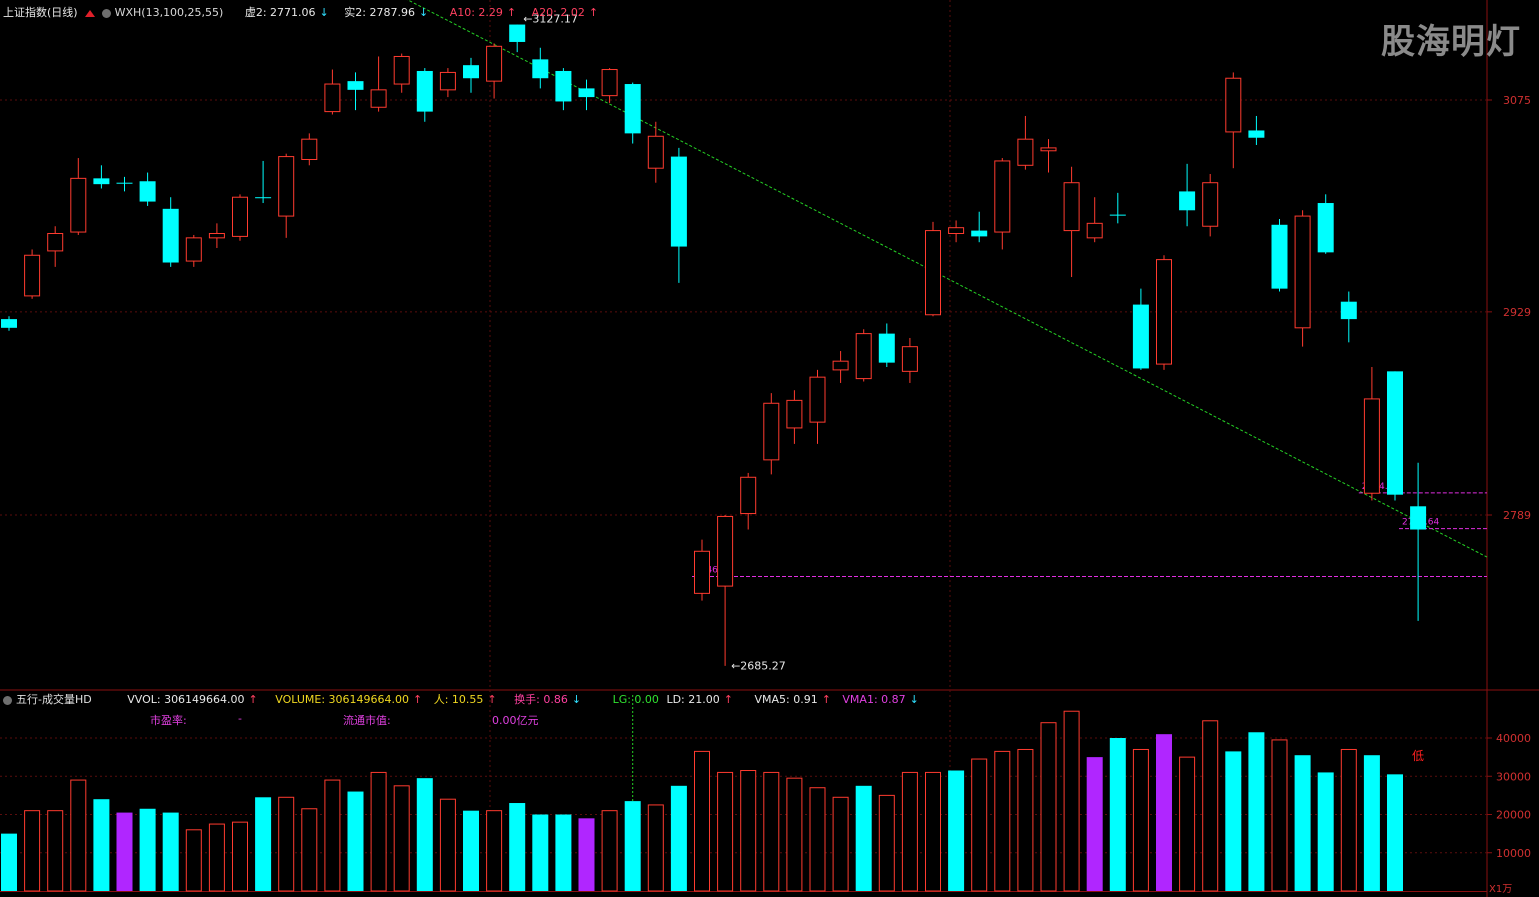  I want to click on a10-value: A10: 2.29 ↑, so click(483, 12).